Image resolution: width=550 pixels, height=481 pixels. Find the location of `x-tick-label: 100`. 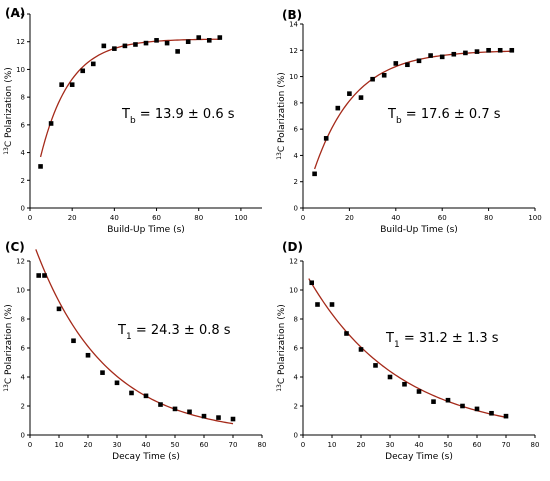

x-tick-label: 100 is located at coordinates (240, 218).